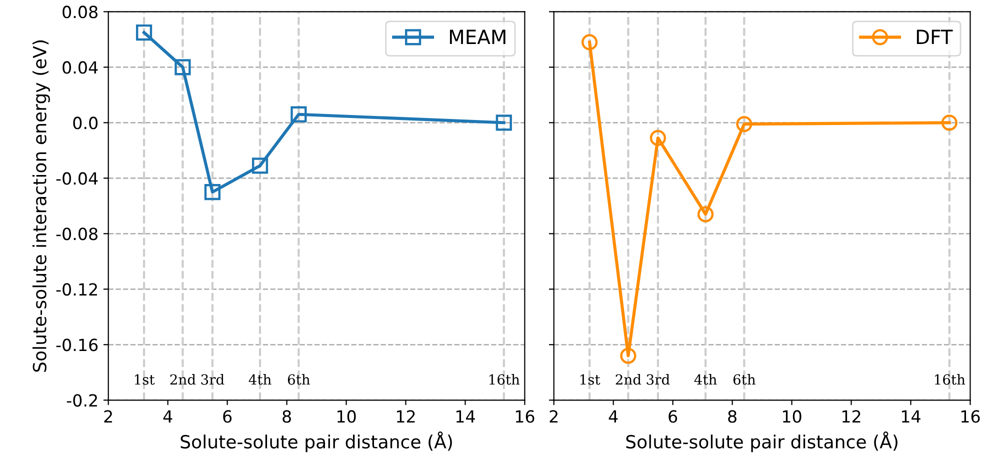 The height and width of the screenshot is (468, 985). What do you see at coordinates (41, 206) in the screenshot?
I see `y-axis-title: Solute-solute interaction energy (eV)` at bounding box center [41, 206].